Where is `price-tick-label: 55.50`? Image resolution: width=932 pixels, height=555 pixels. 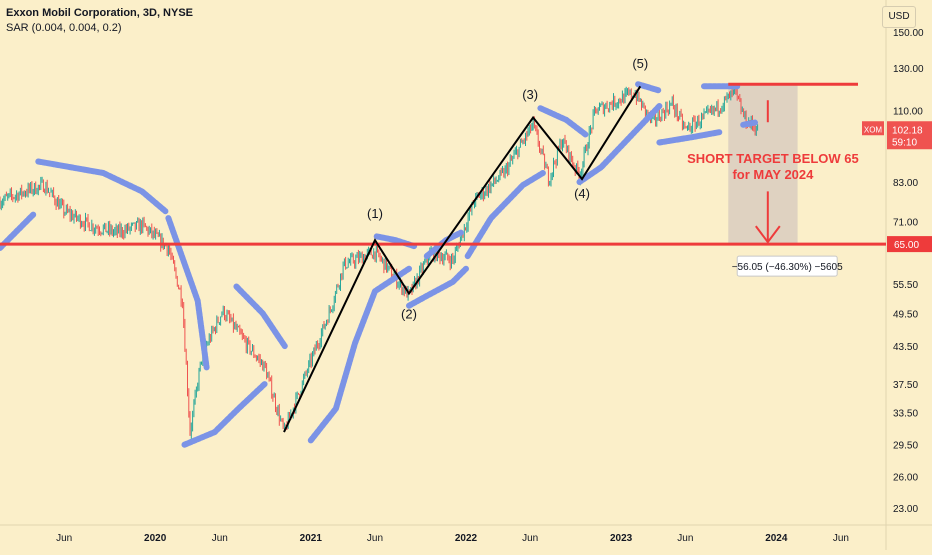 price-tick-label: 55.50 is located at coordinates (905, 285).